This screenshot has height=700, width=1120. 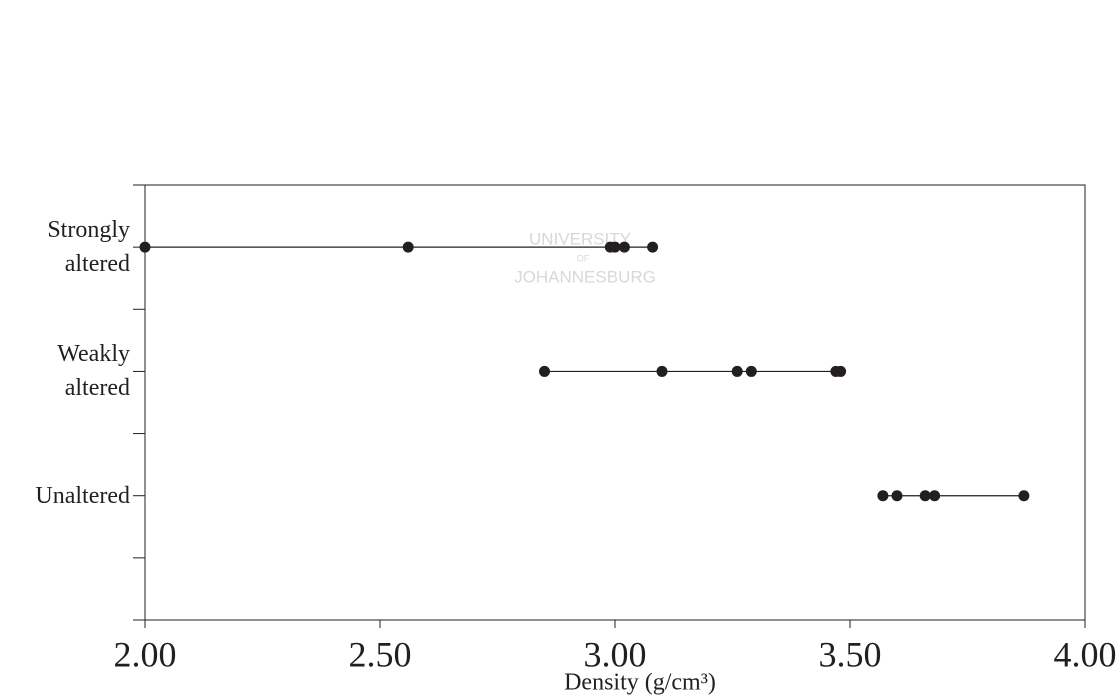 I want to click on watermark: JOHANNESBURG, so click(x=585, y=276).